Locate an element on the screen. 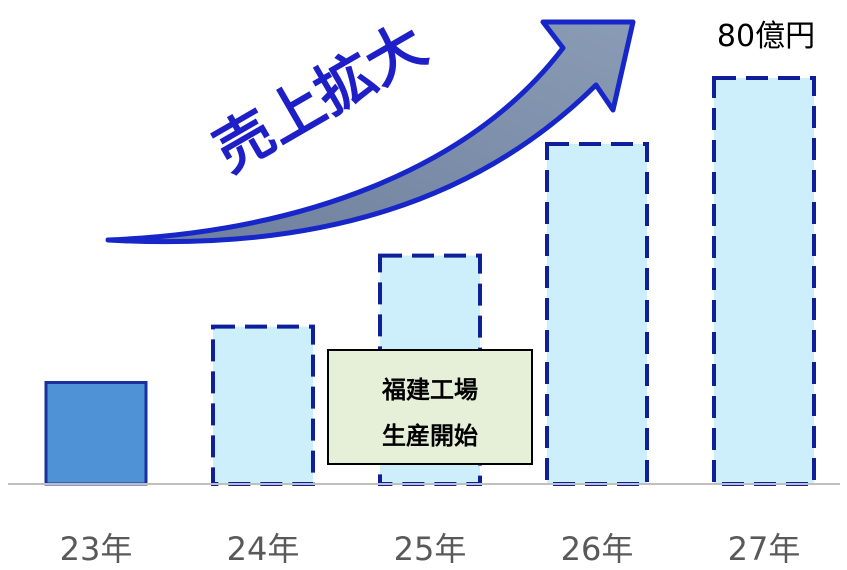  bar-24年 is located at coordinates (263, 405).